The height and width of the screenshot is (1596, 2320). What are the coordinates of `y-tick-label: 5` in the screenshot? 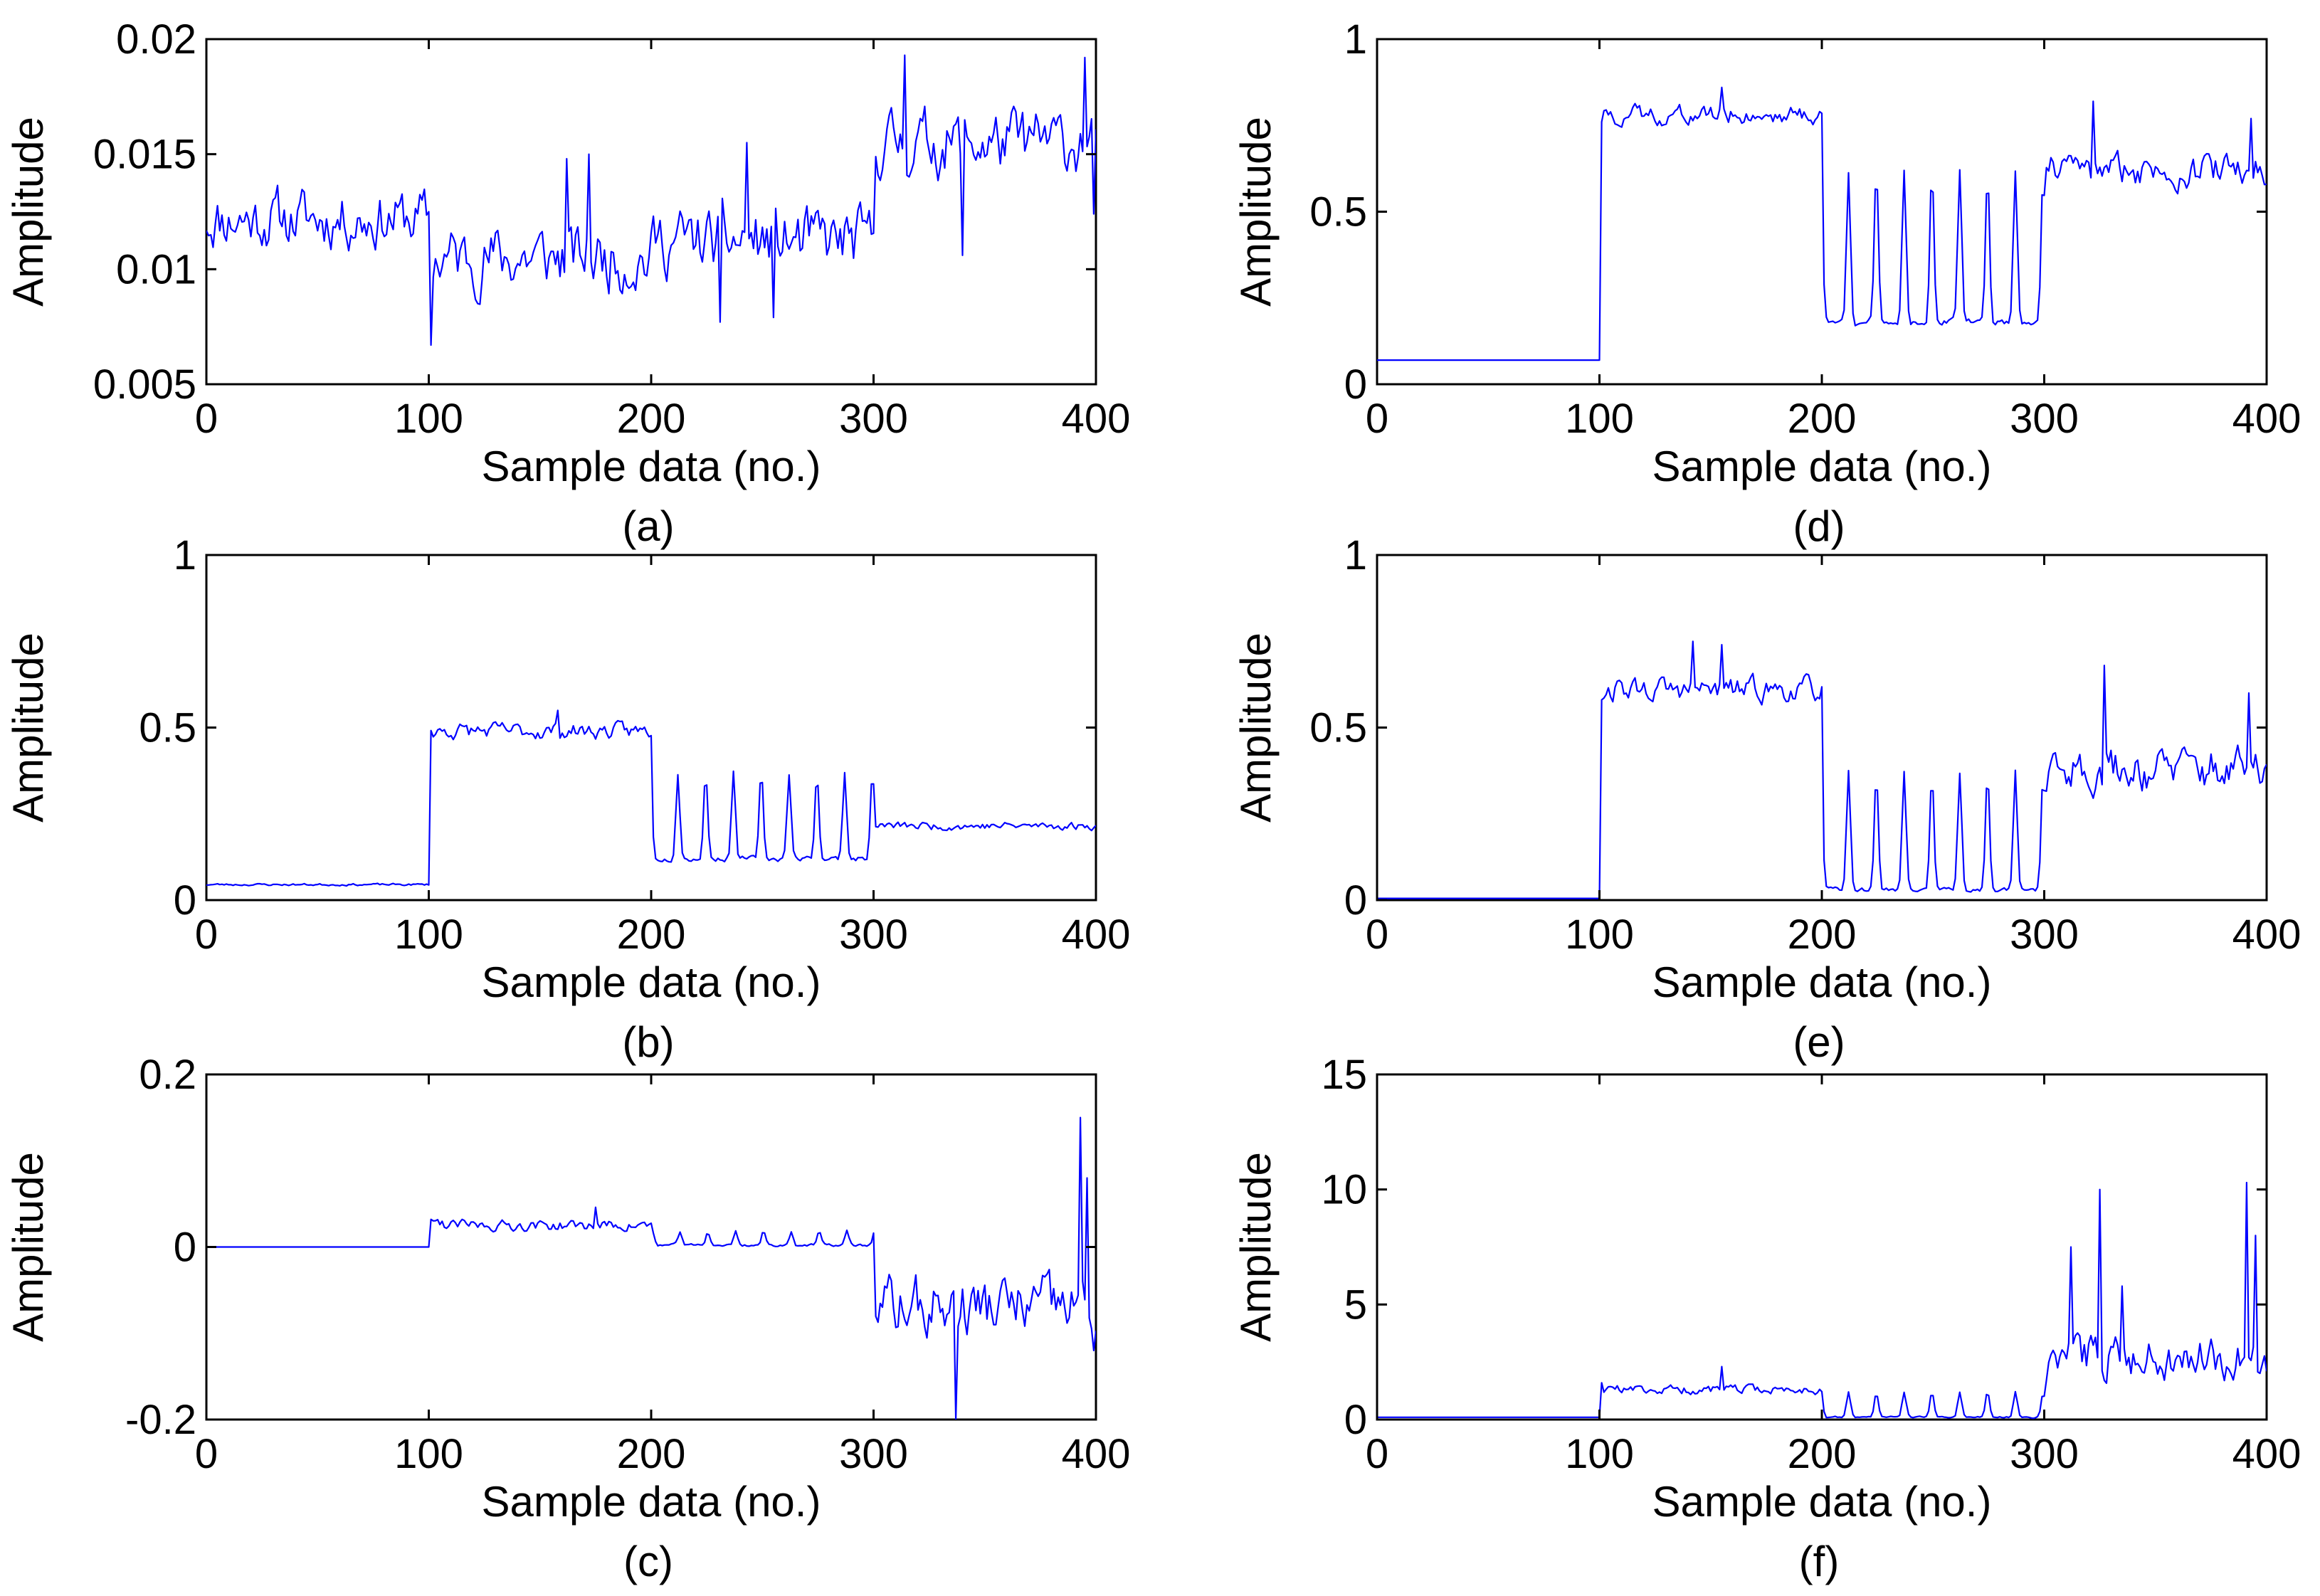 It's located at (1355, 1305).